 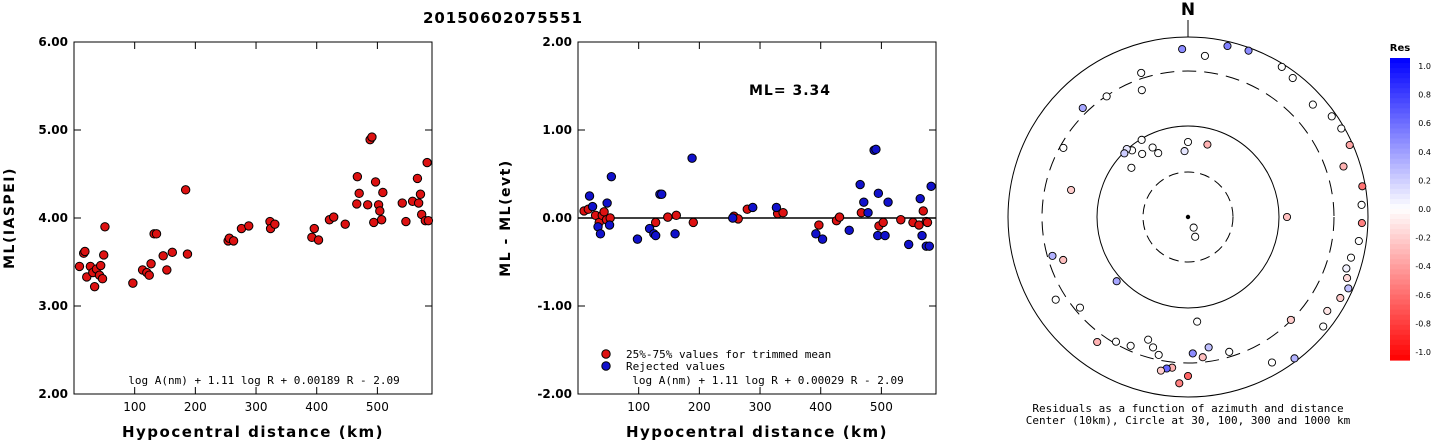 I want to click on ml-annotation: ML= 3.34, so click(x=790, y=91).